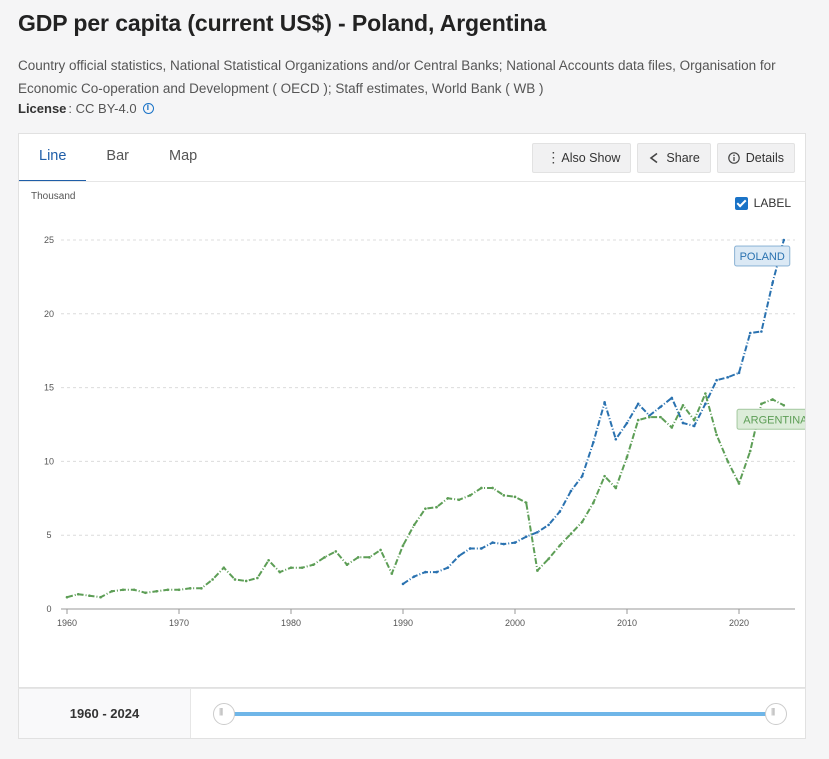  What do you see at coordinates (776, 714) in the screenshot?
I see `range-end-handle` at bounding box center [776, 714].